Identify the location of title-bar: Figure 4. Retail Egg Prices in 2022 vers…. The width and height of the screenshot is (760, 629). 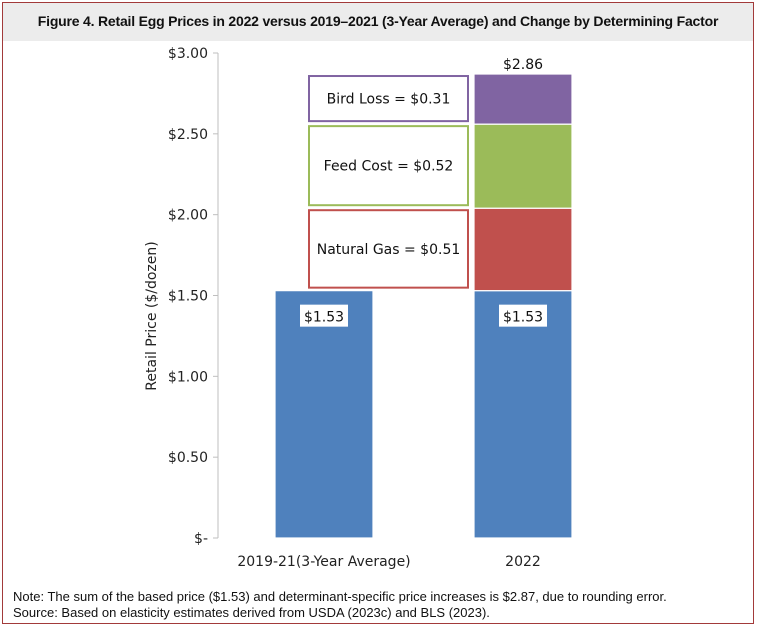
(378, 22).